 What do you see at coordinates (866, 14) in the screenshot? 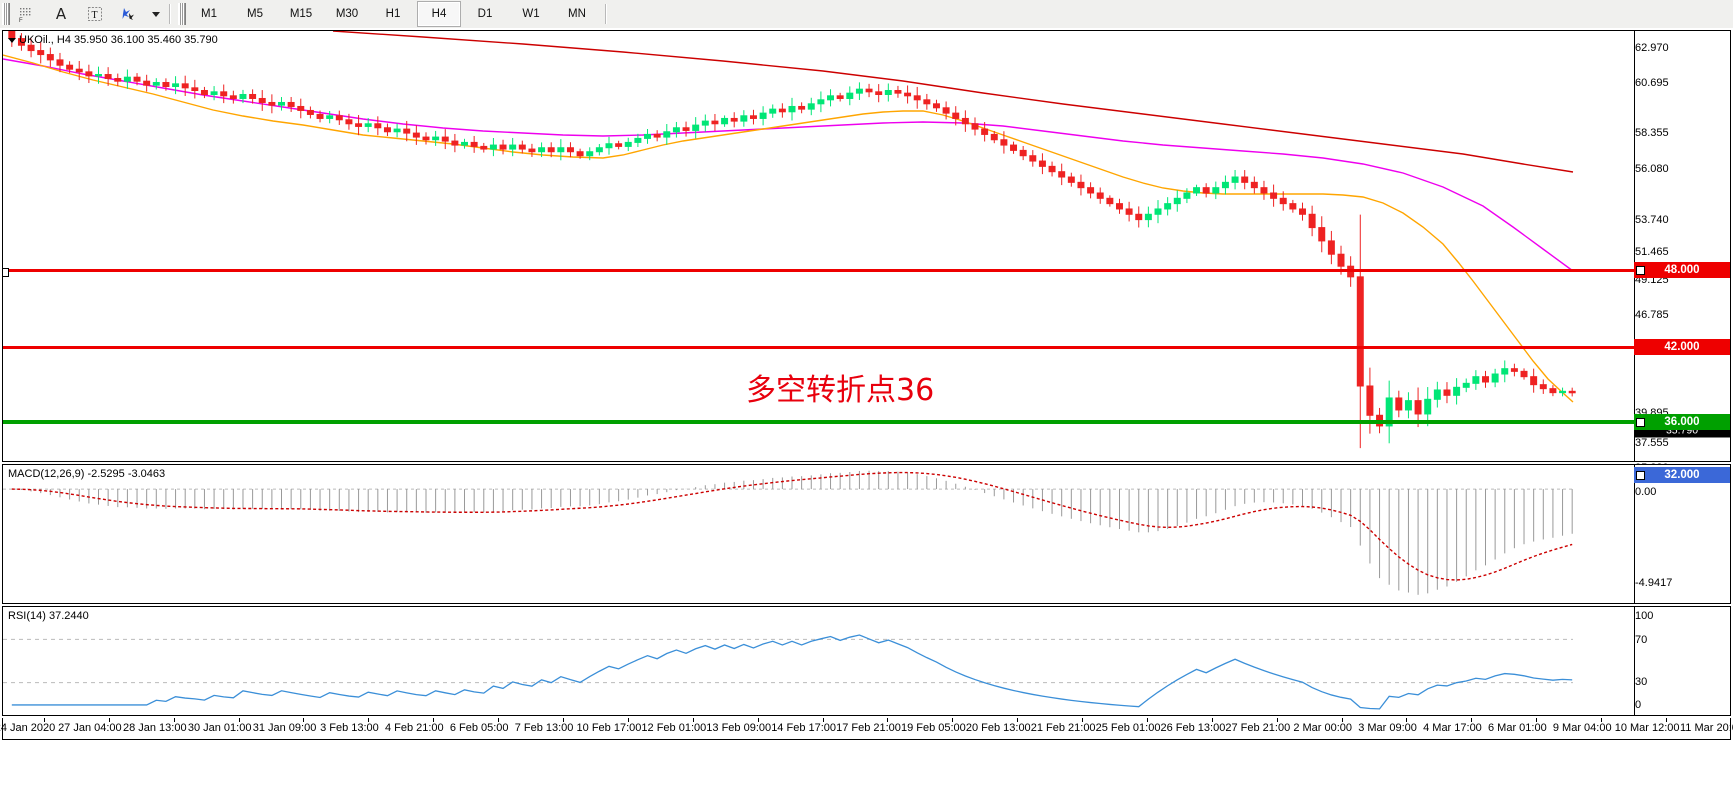
I see `chart-toolbar: F A T M1 M5 M15 M30 H` at bounding box center [866, 14].